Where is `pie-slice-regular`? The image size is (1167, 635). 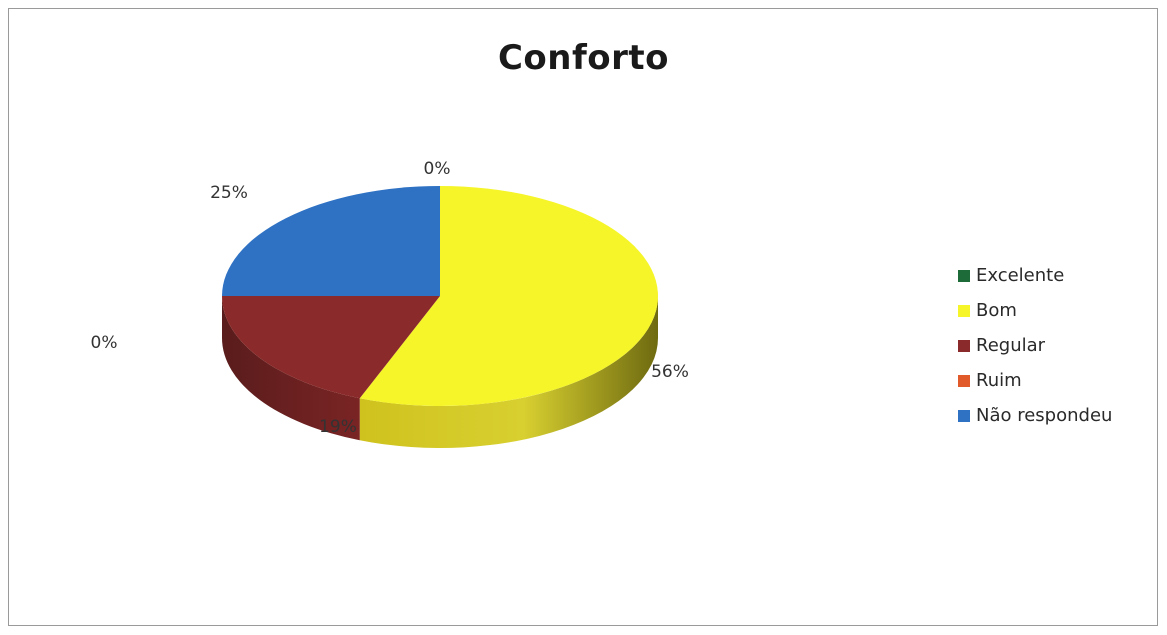 pie-slice-regular is located at coordinates (331, 347).